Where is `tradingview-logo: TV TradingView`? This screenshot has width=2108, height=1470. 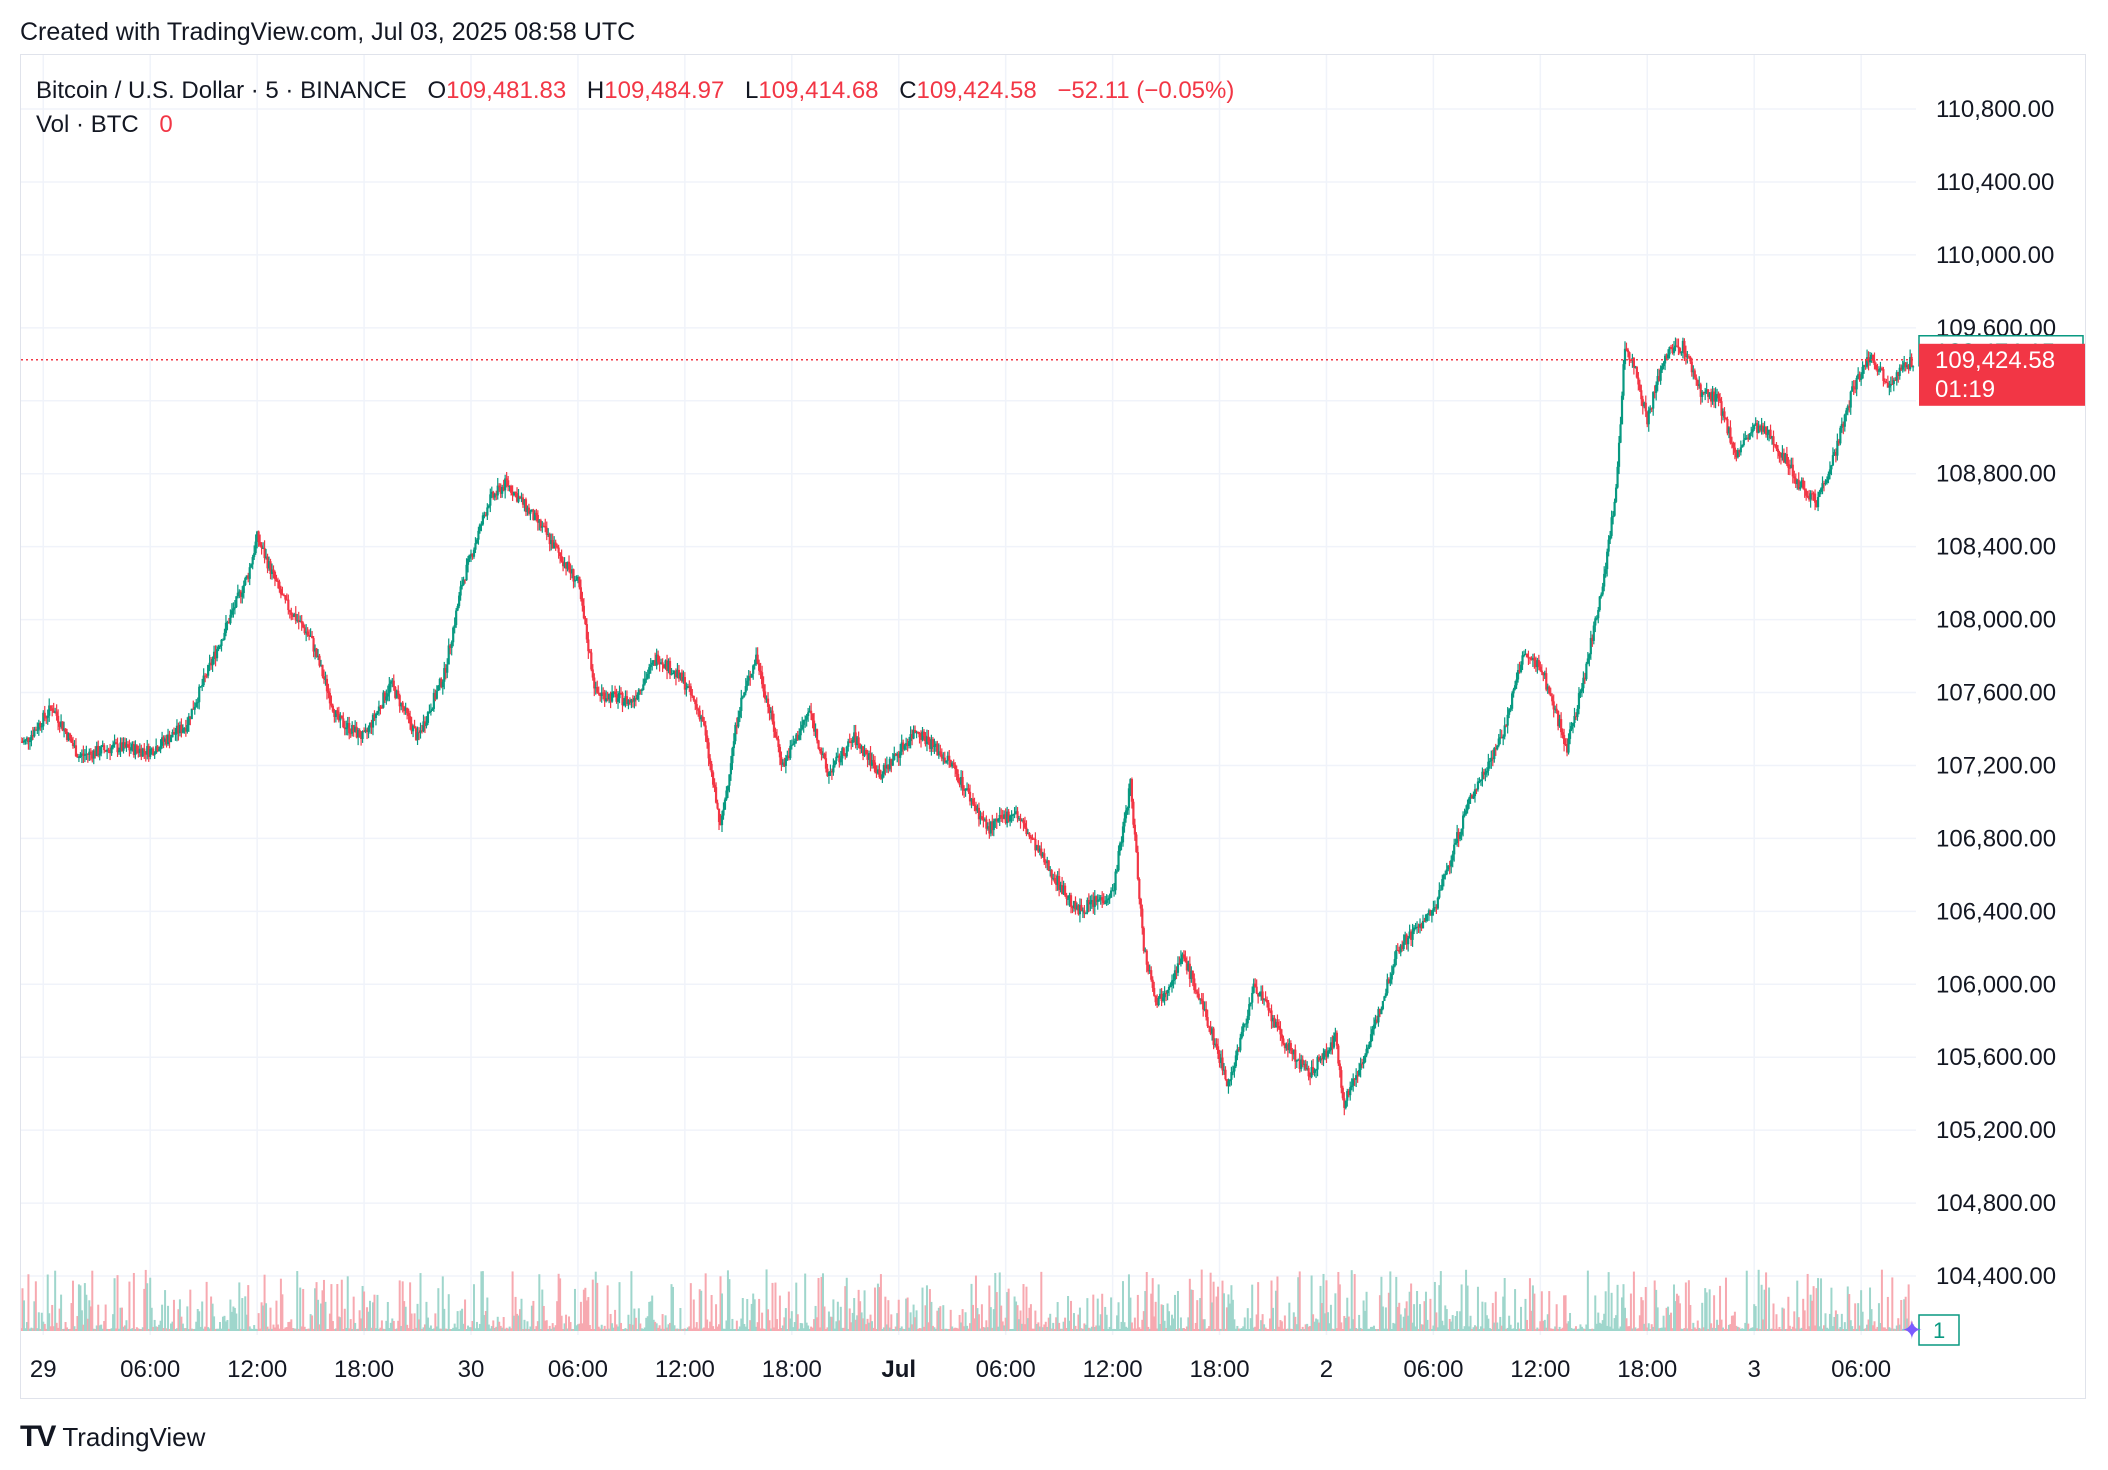 tradingview-logo: TV TradingView is located at coordinates (112, 1437).